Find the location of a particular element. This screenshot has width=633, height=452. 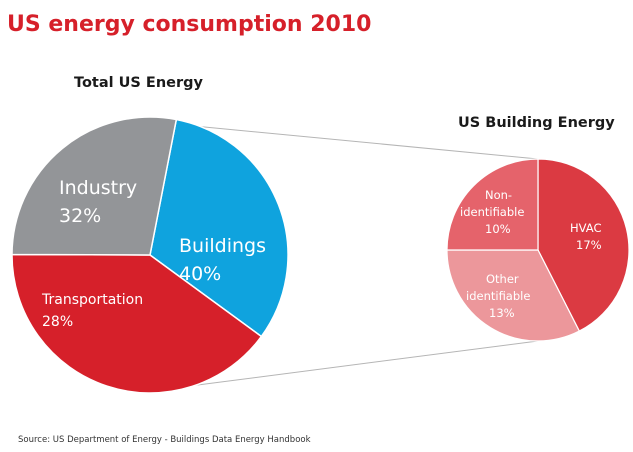

buildings-value: 40% is located at coordinates (200, 274).